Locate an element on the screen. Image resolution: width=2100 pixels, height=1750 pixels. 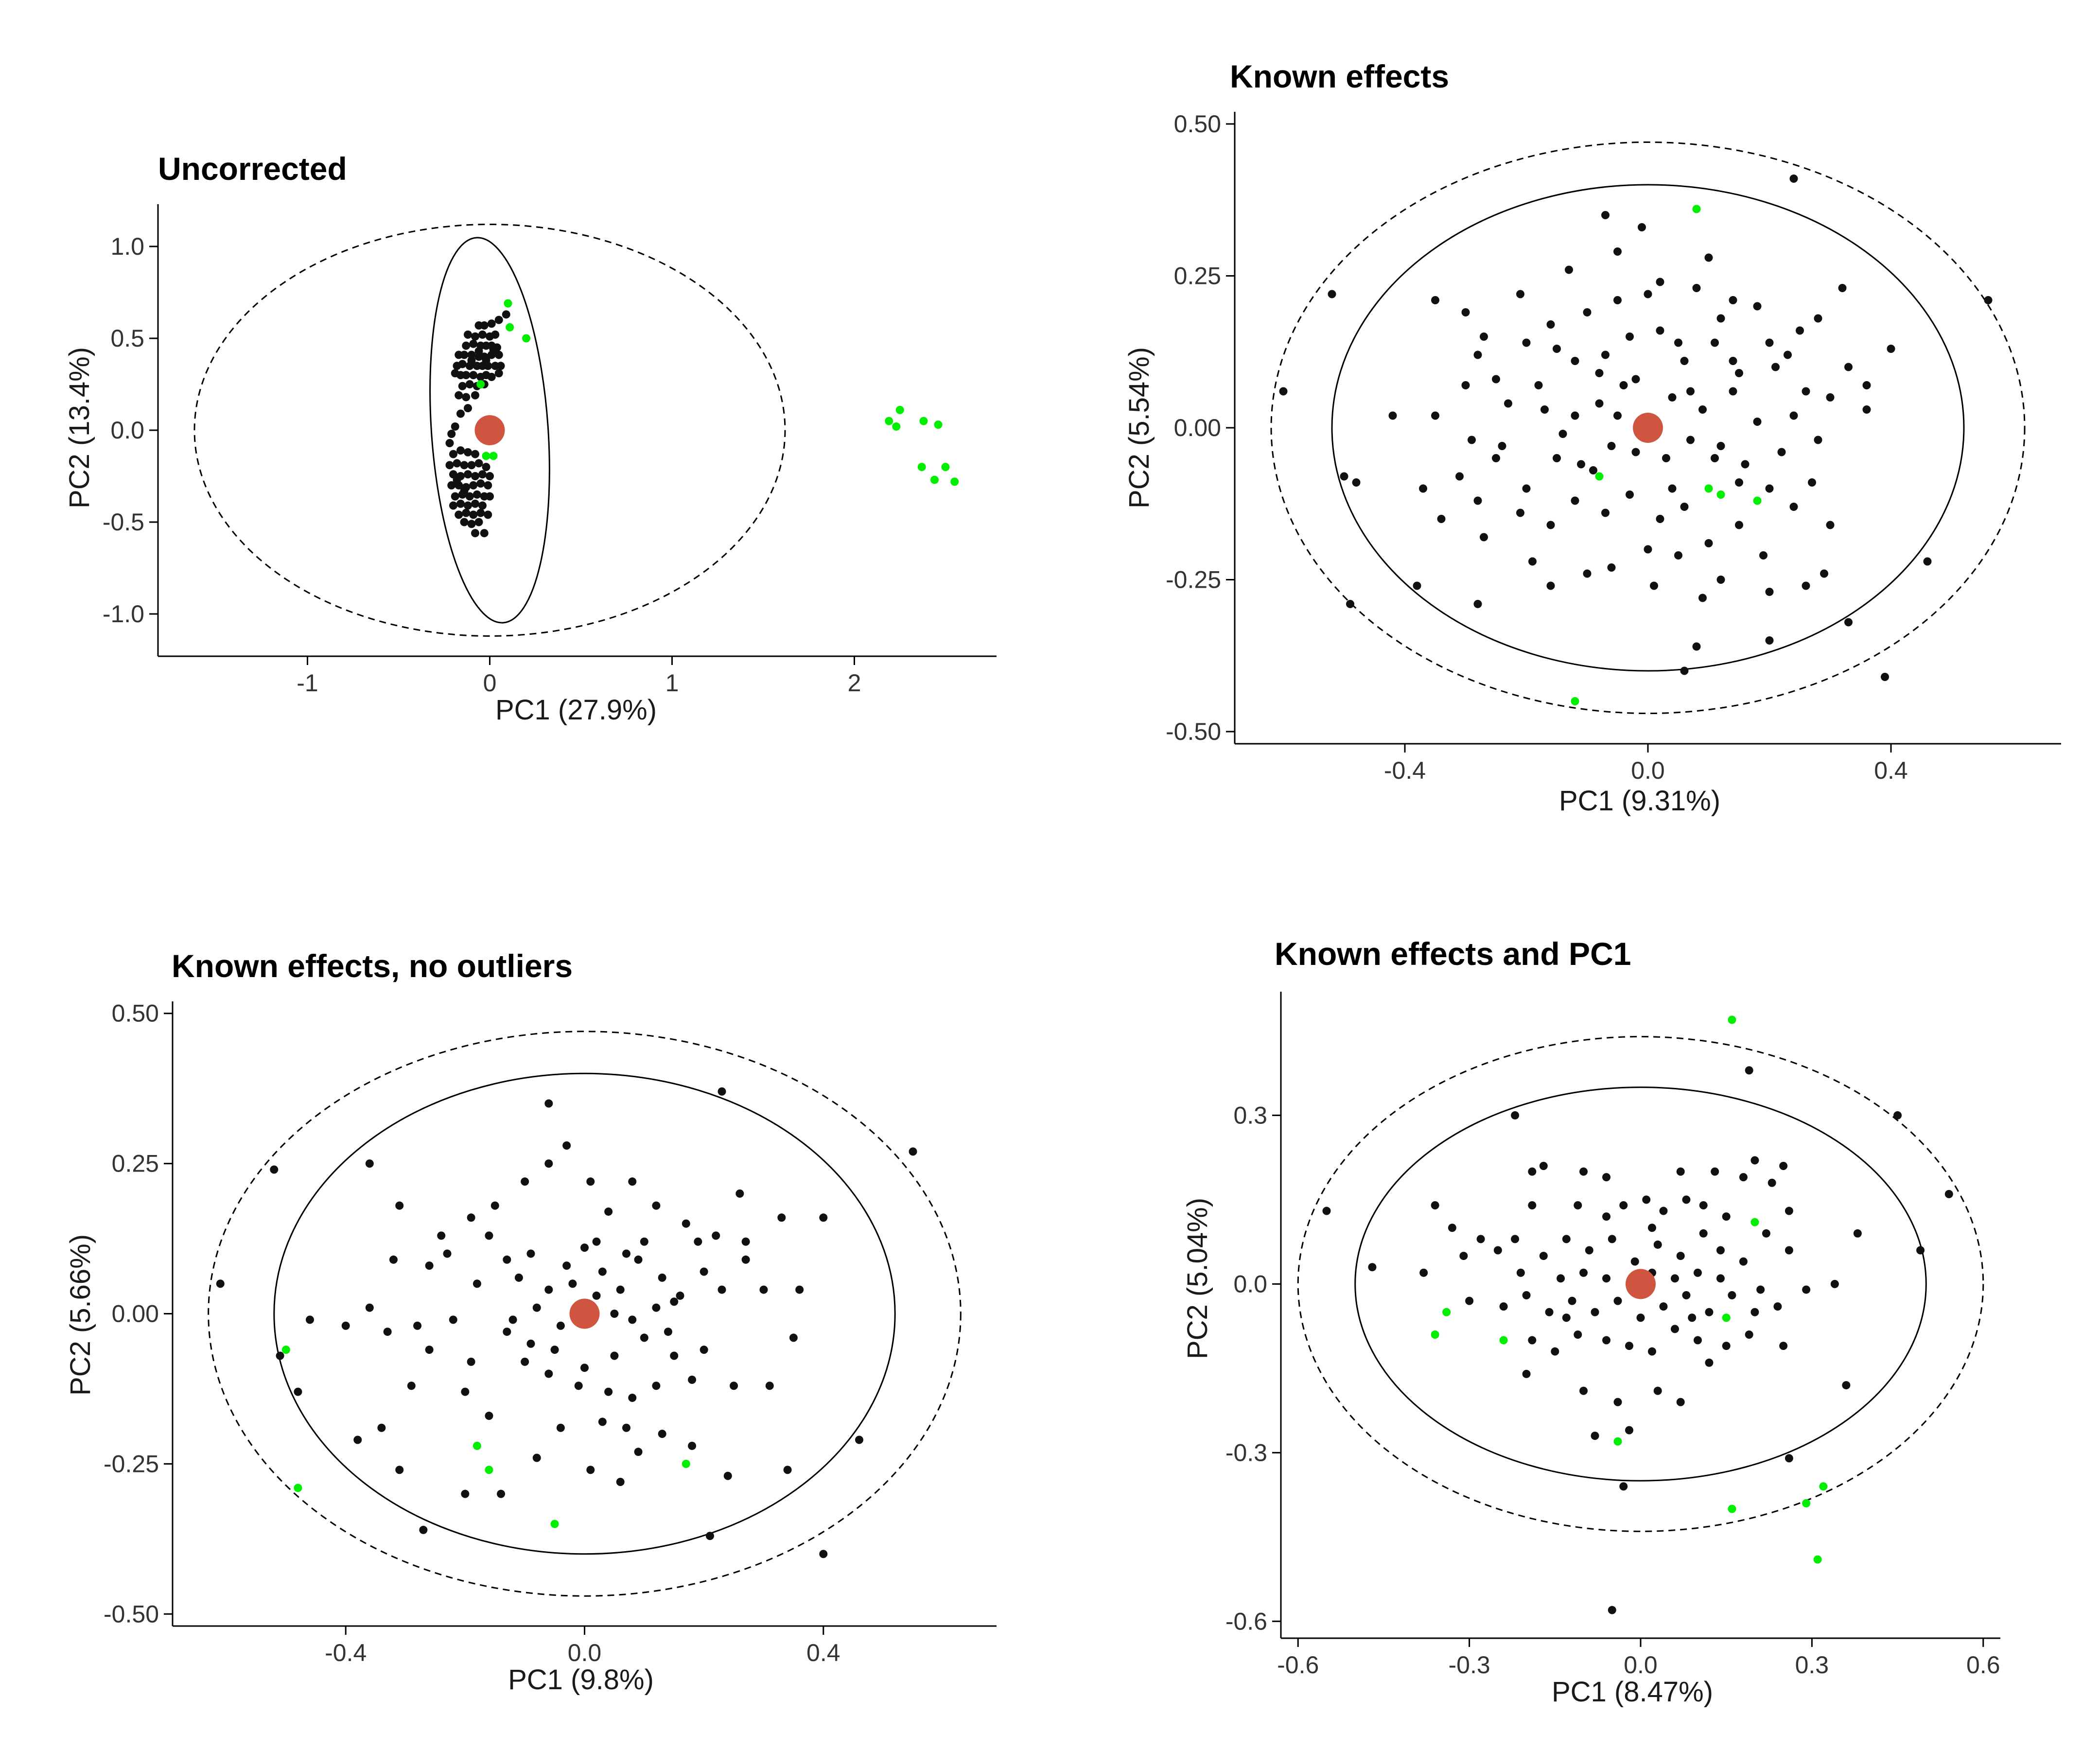
x-tick-label: 0.0 is located at coordinates (1648, 770).